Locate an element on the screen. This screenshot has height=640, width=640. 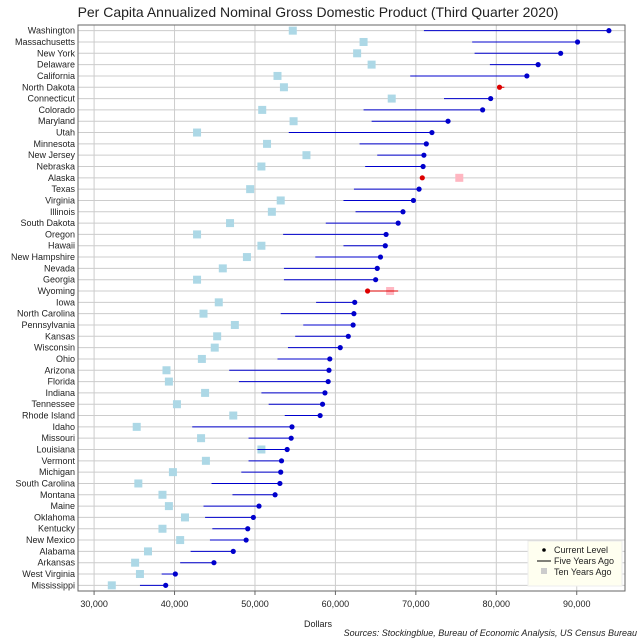
state-label: Illinois is located at coordinates (63, 212).